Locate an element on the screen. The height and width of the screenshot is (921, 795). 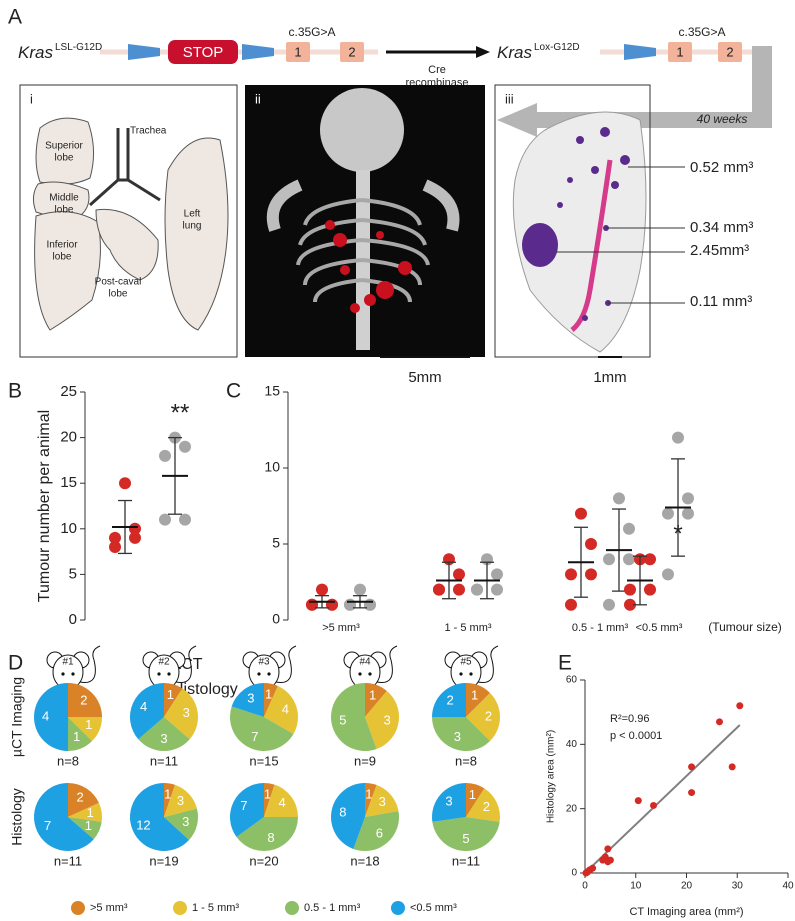
anatomy-label: Post-caval is located at coordinates (118, 282).